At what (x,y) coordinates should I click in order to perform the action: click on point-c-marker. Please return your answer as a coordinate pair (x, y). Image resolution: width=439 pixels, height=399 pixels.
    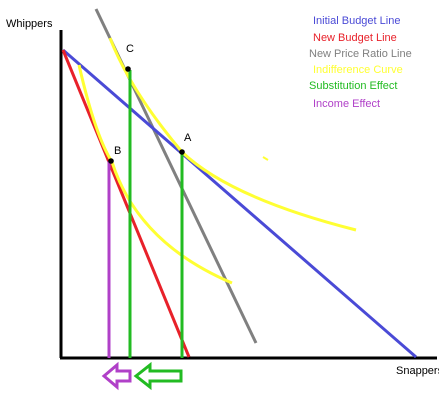
    Looking at the image, I should click on (128, 69).